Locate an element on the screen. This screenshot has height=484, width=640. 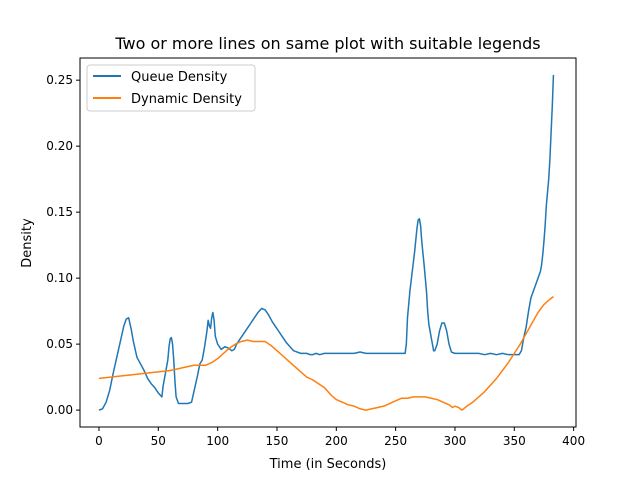
legend: Queue Density Dynamic Density is located at coordinates (171, 88).